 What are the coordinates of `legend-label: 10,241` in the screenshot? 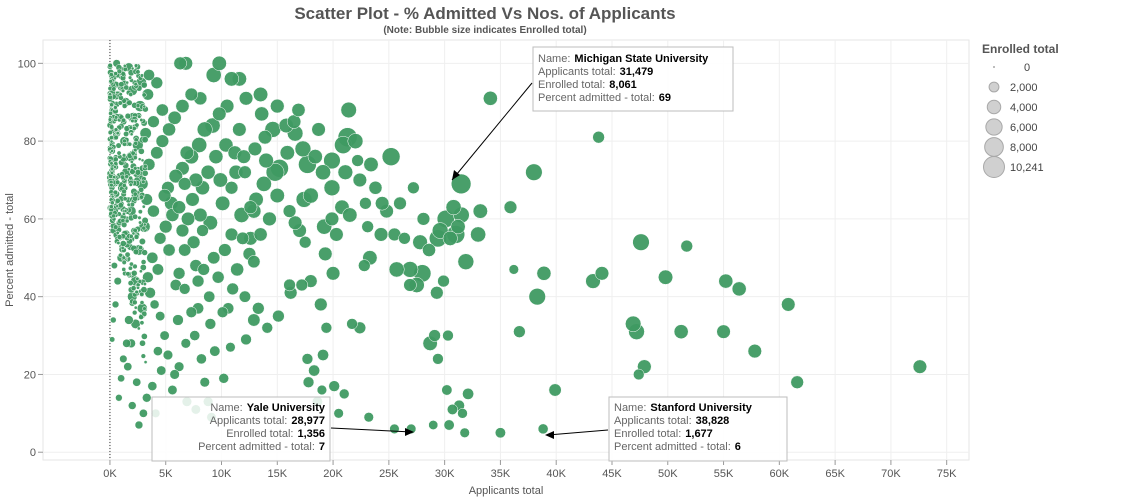 It's located at (1027, 168).